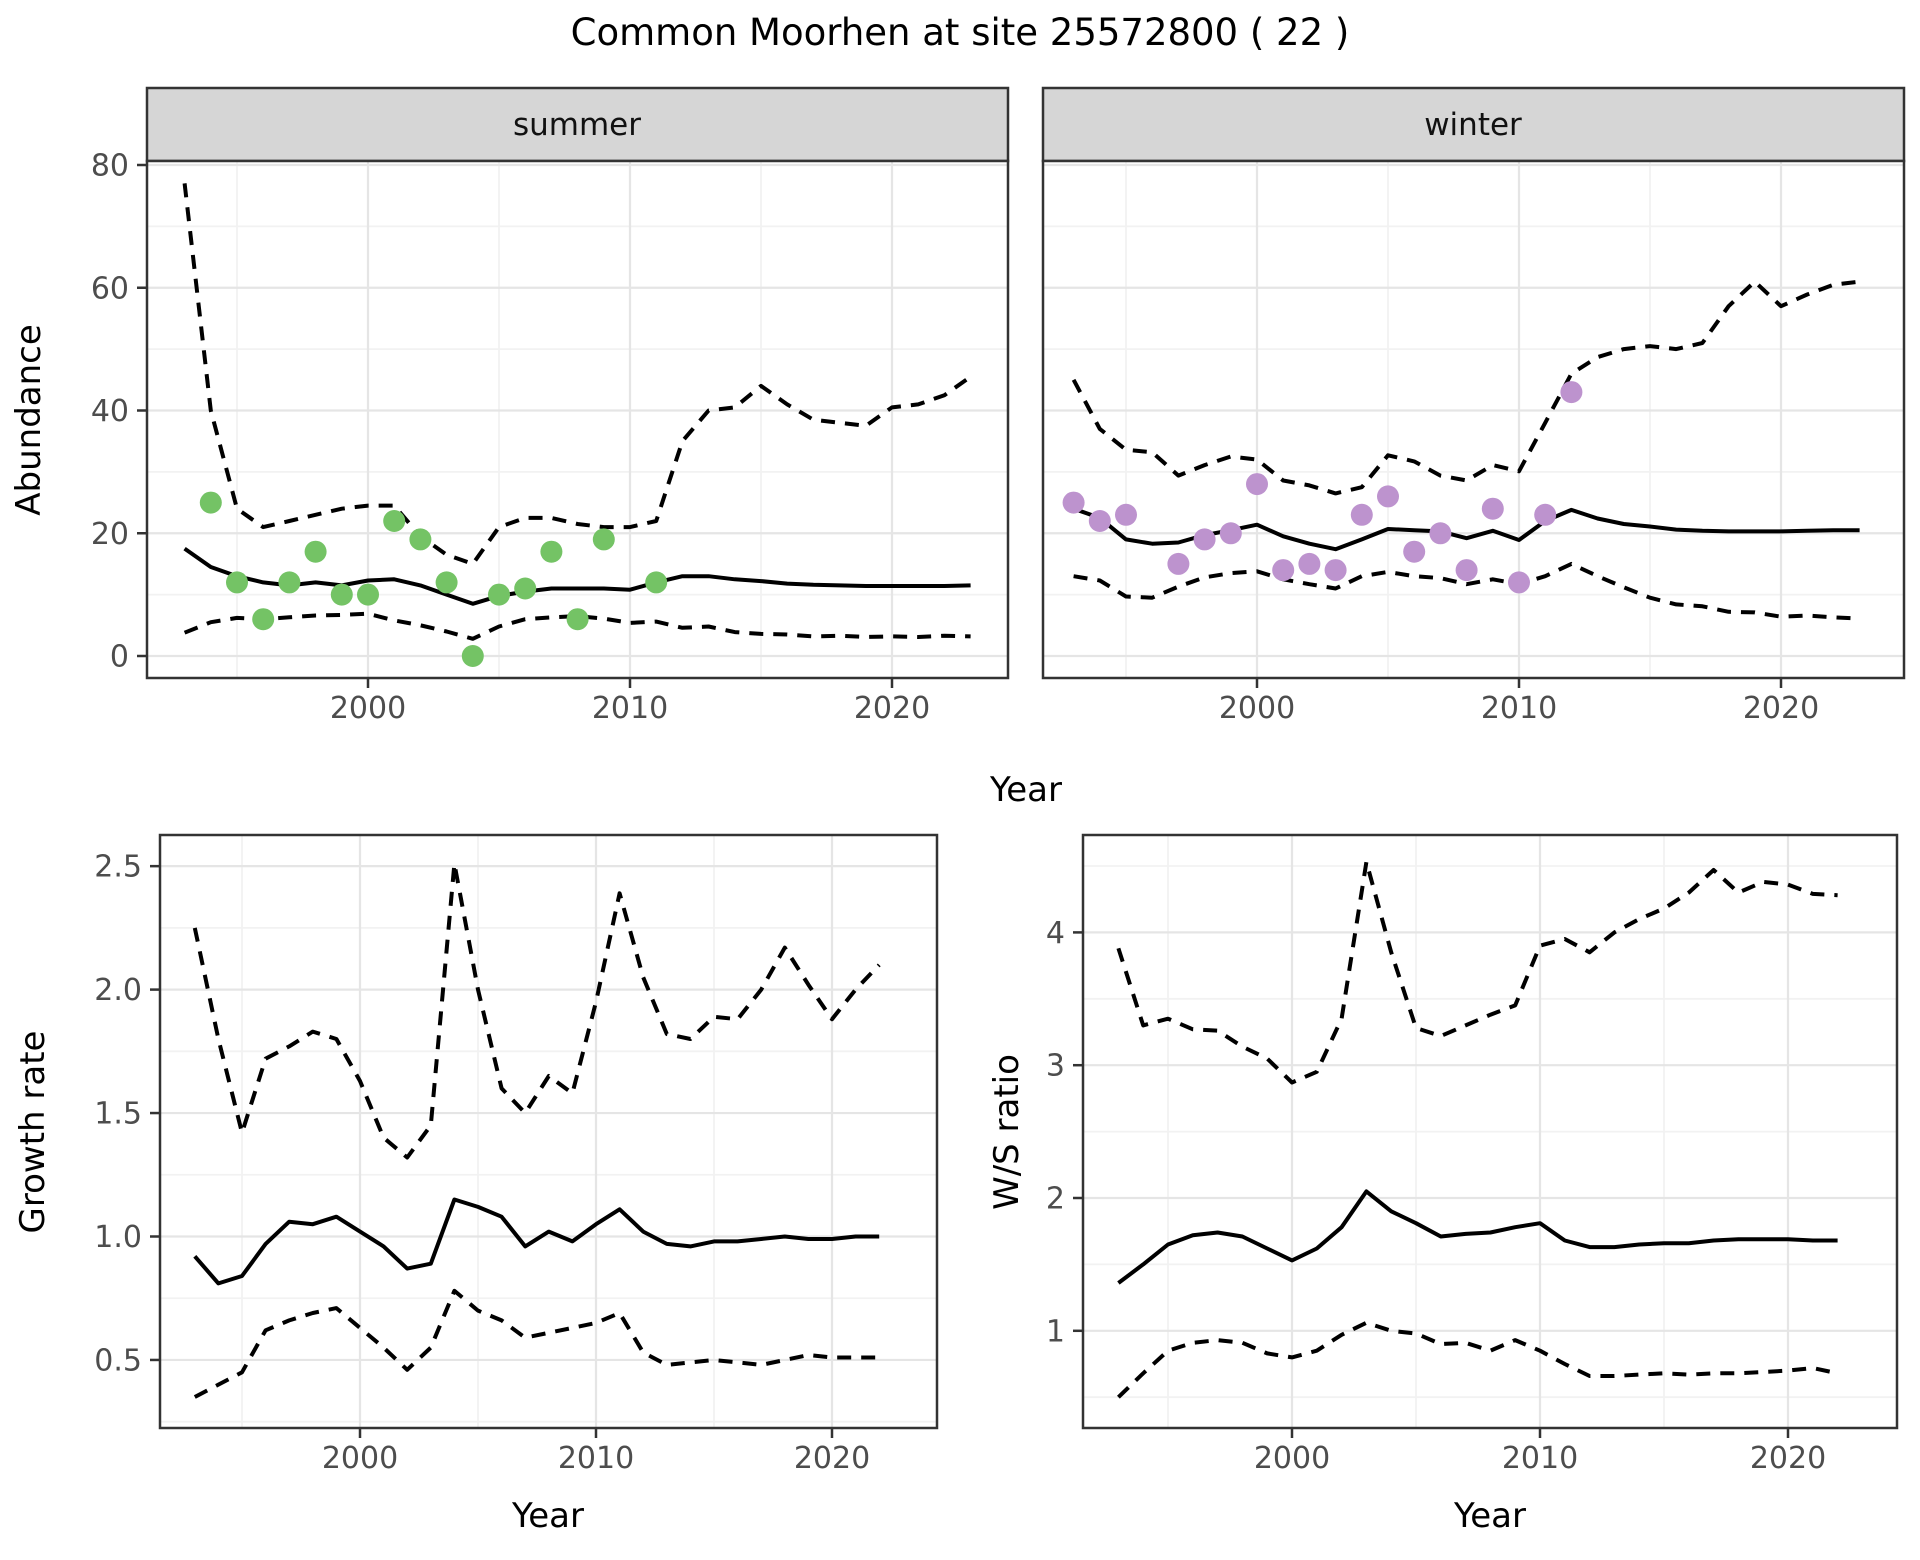 The height and width of the screenshot is (1560, 1920). Describe the element at coordinates (110, 166) in the screenshot. I see `y-tick-label: 80` at that location.